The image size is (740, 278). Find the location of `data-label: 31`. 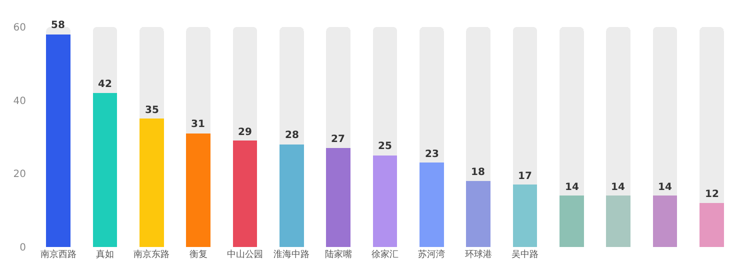

data-label: 31 is located at coordinates (198, 124).